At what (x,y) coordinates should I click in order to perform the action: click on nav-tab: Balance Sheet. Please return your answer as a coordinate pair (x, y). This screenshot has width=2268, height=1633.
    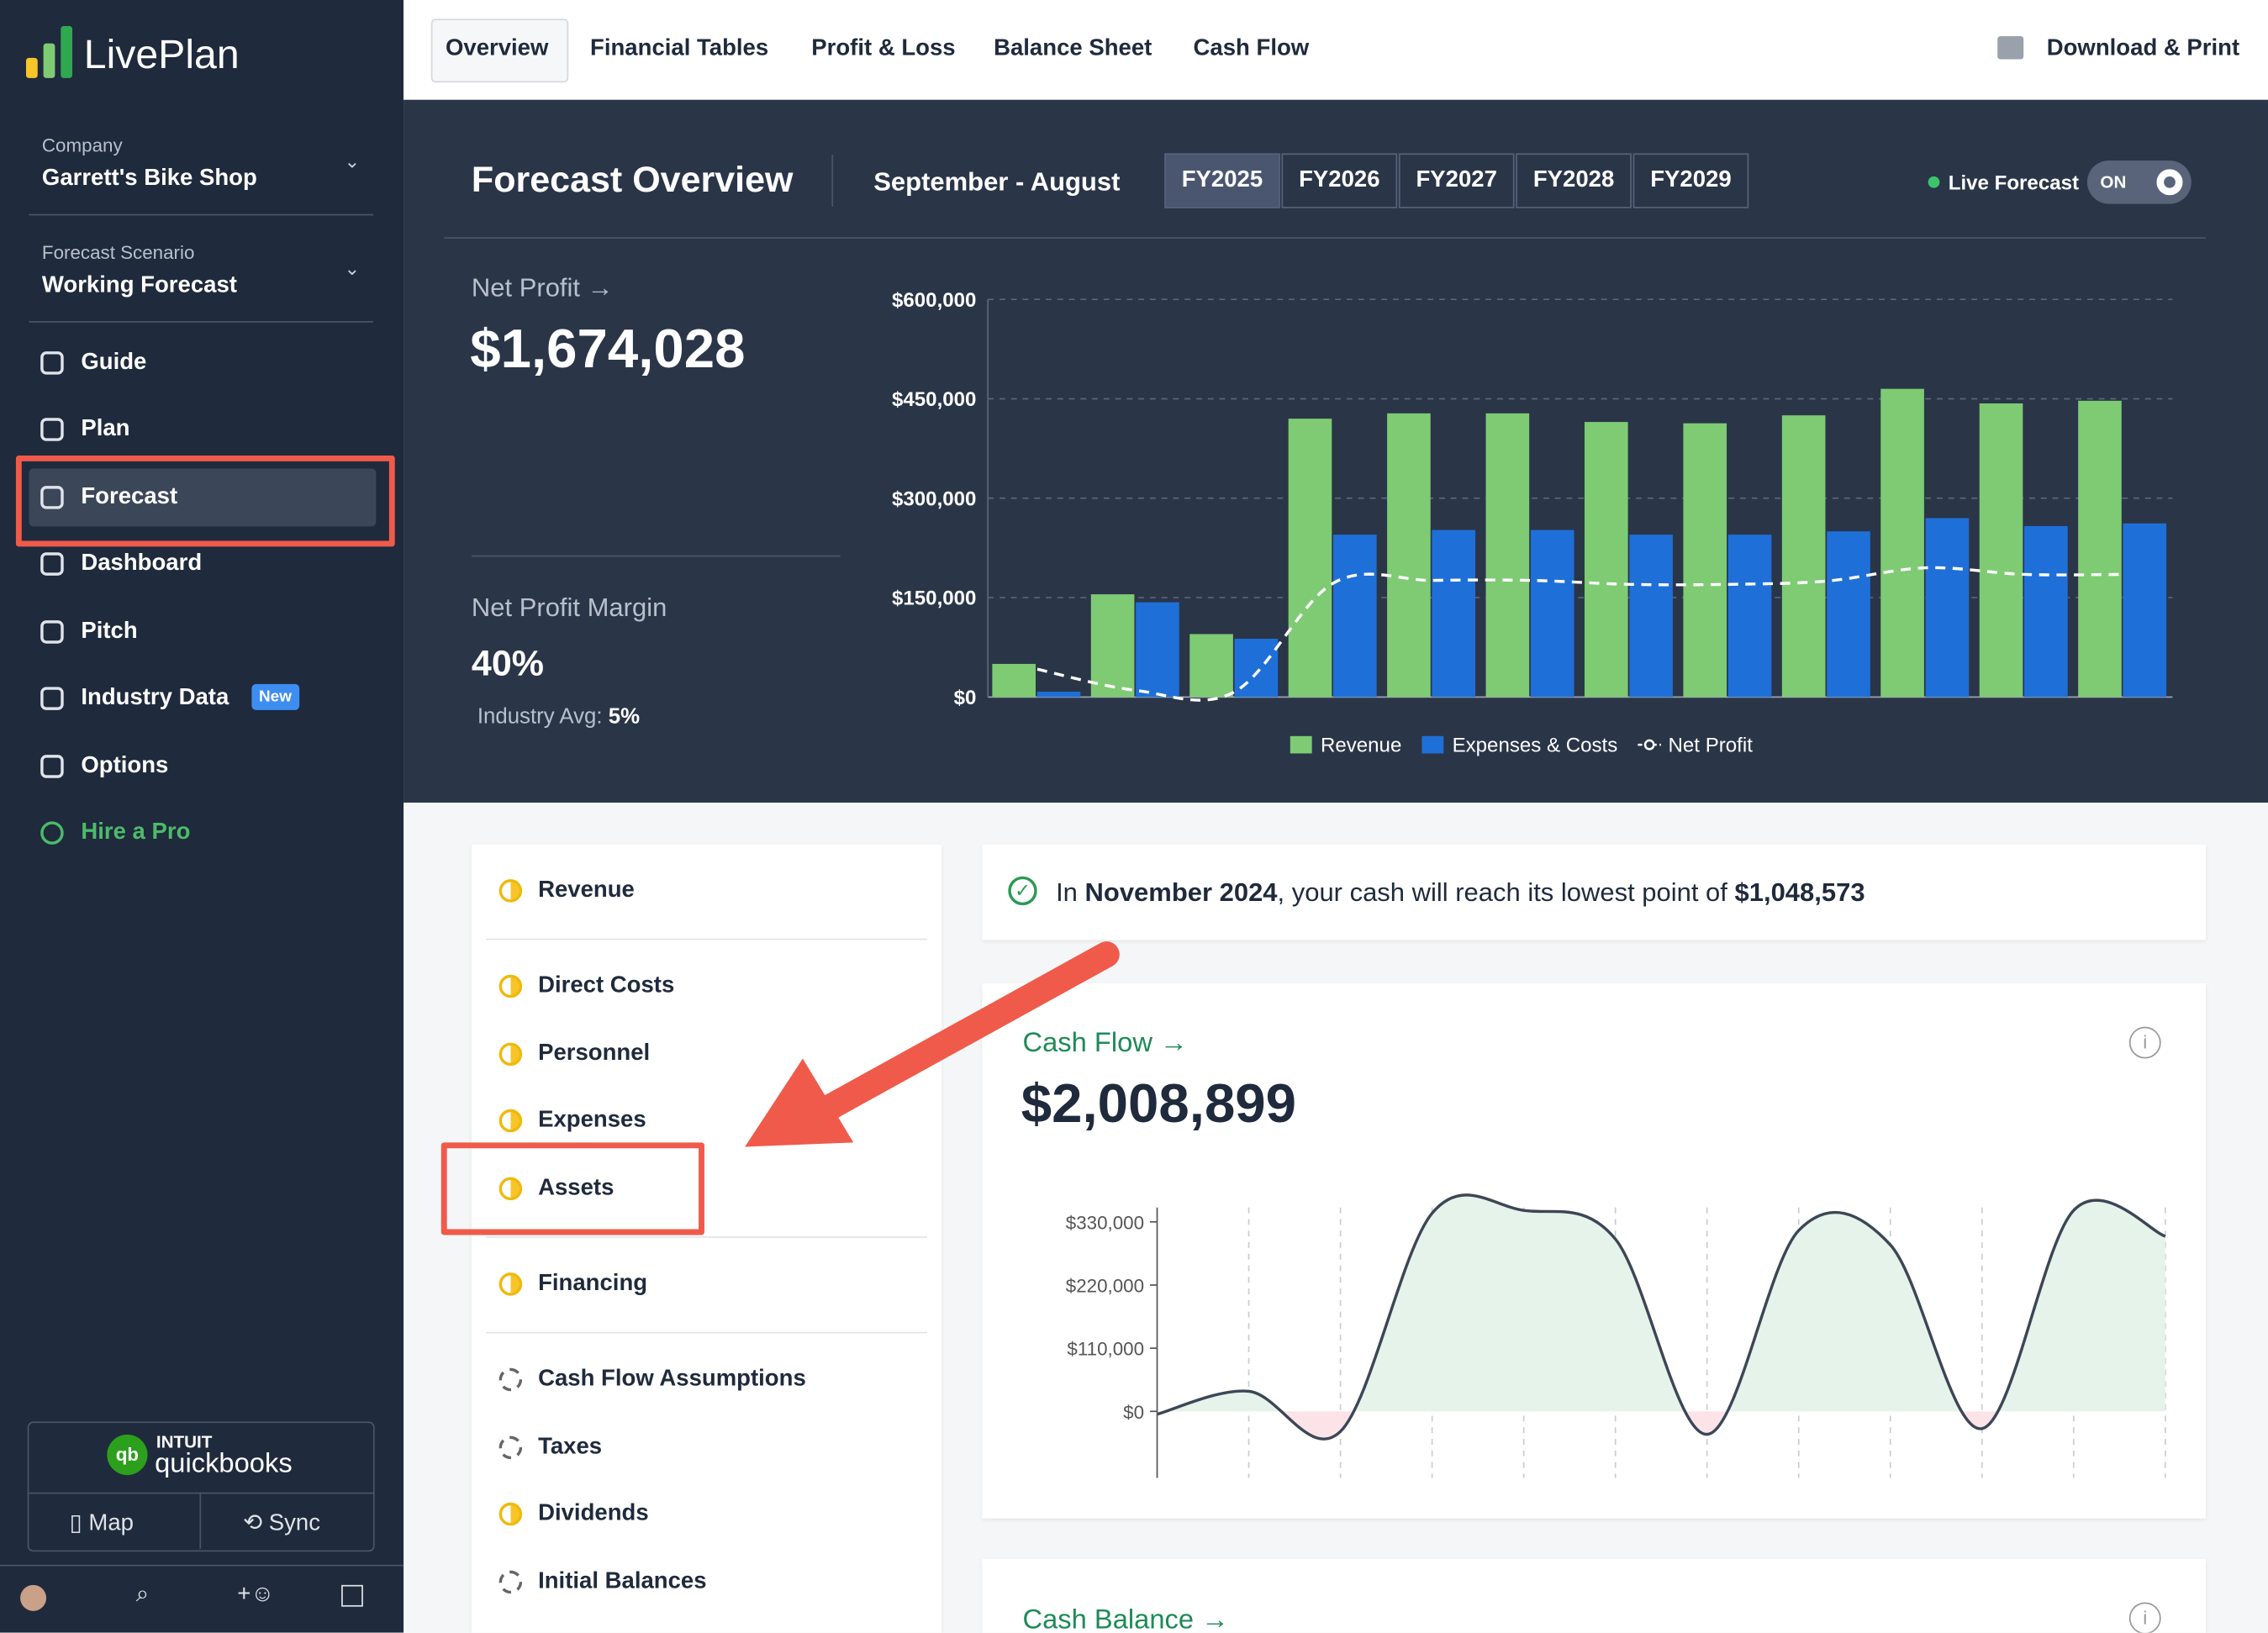
    Looking at the image, I should click on (1073, 48).